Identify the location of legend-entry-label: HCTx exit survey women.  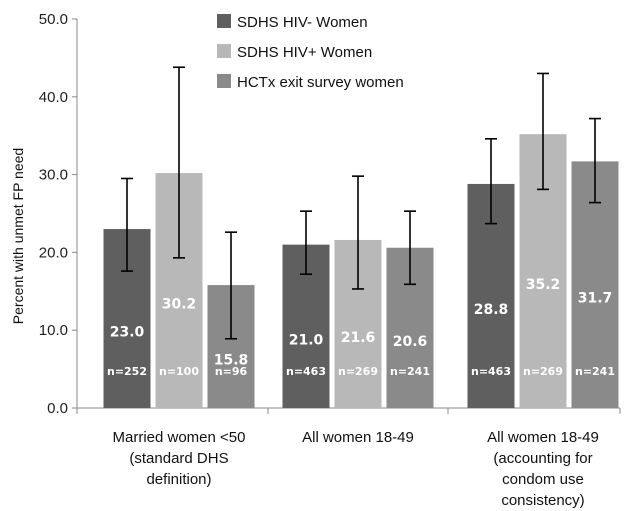
(320, 82).